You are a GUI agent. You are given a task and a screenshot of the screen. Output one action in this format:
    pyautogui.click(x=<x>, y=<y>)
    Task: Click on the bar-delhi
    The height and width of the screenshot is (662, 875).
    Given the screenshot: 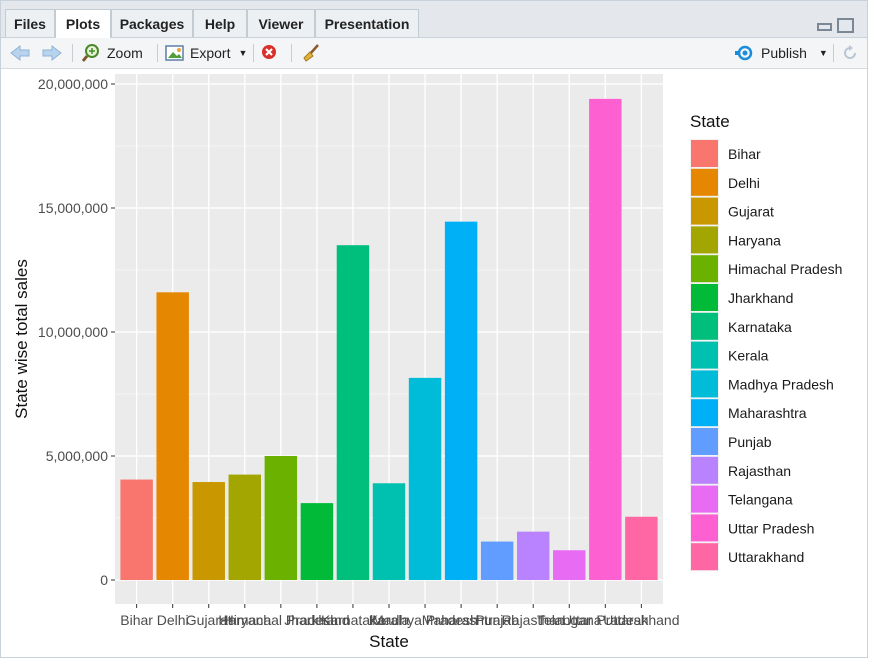 What is the action you would take?
    pyautogui.click(x=172, y=436)
    